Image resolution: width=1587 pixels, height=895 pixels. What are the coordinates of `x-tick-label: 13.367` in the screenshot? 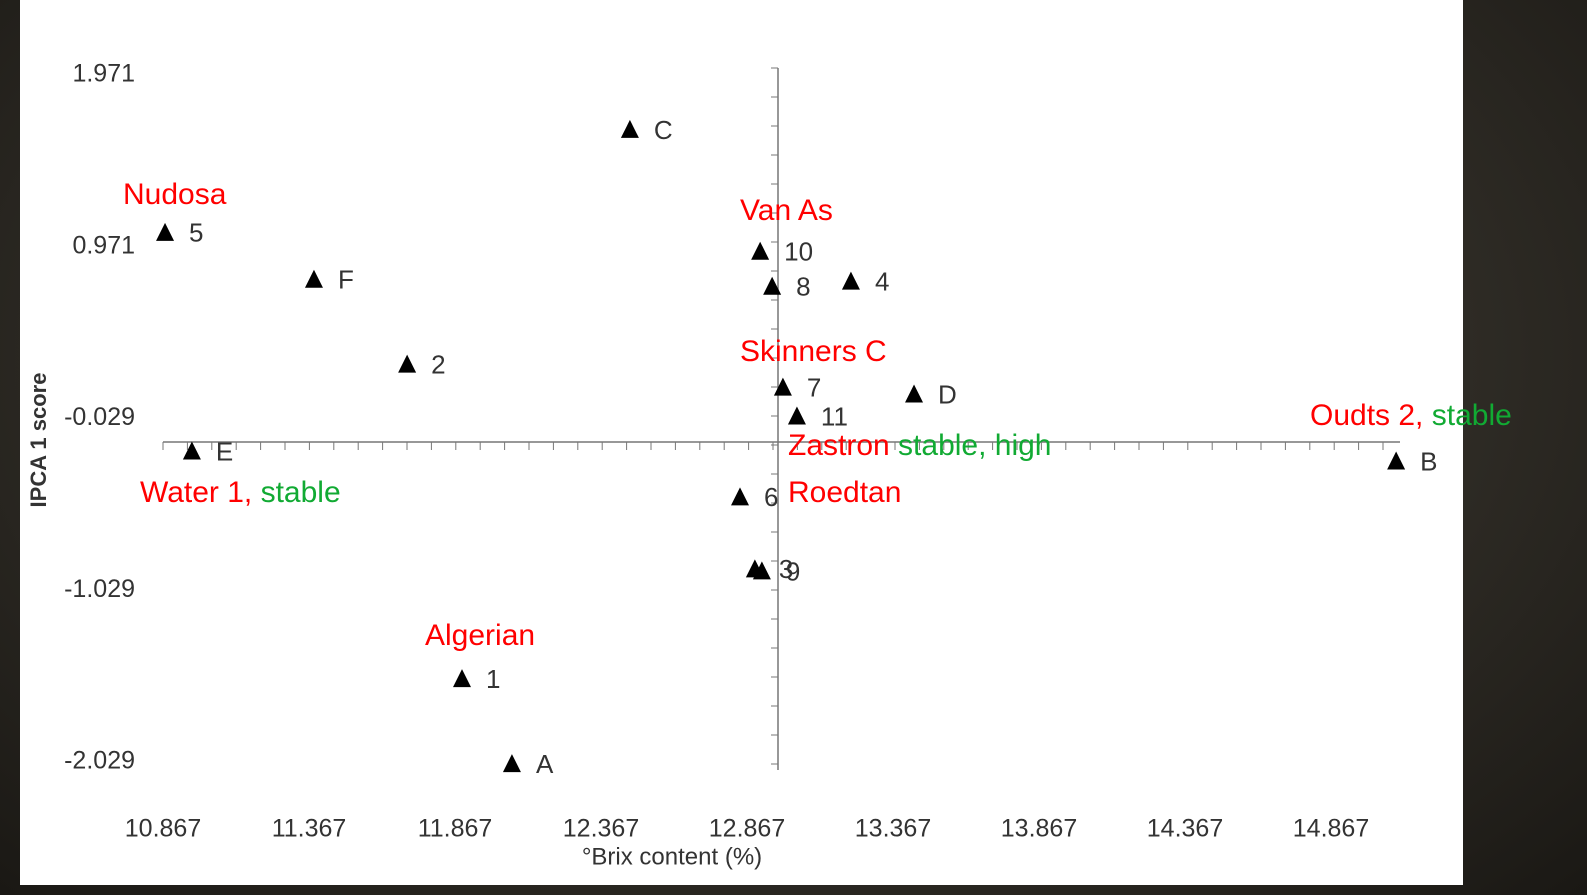 It's located at (893, 829).